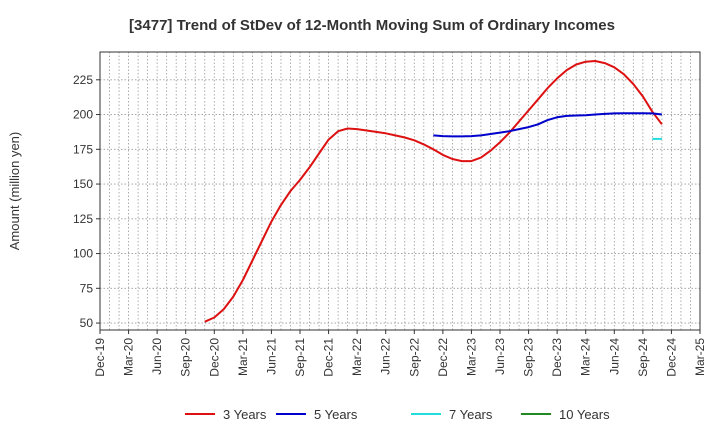 Image resolution: width=720 pixels, height=440 pixels. I want to click on y-tick-label: 150, so click(83, 184).